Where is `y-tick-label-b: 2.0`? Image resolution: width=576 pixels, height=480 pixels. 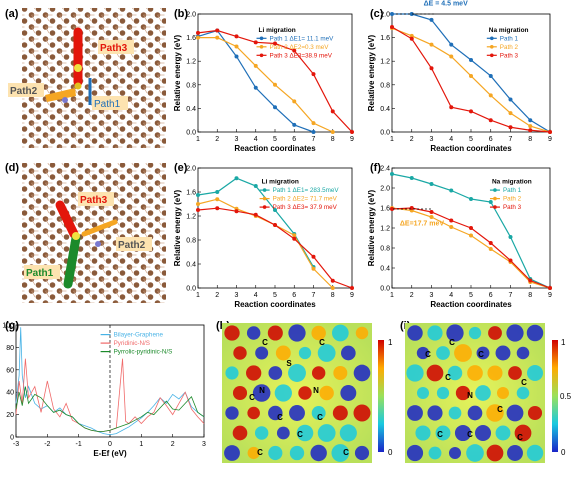
y-tick-label-b: 2.0 is located at coordinates (191, 15).